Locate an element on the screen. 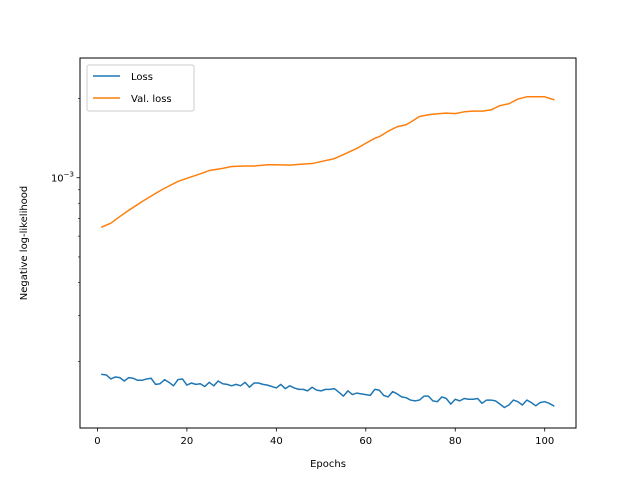  x-tick-label: 0 is located at coordinates (97, 441).